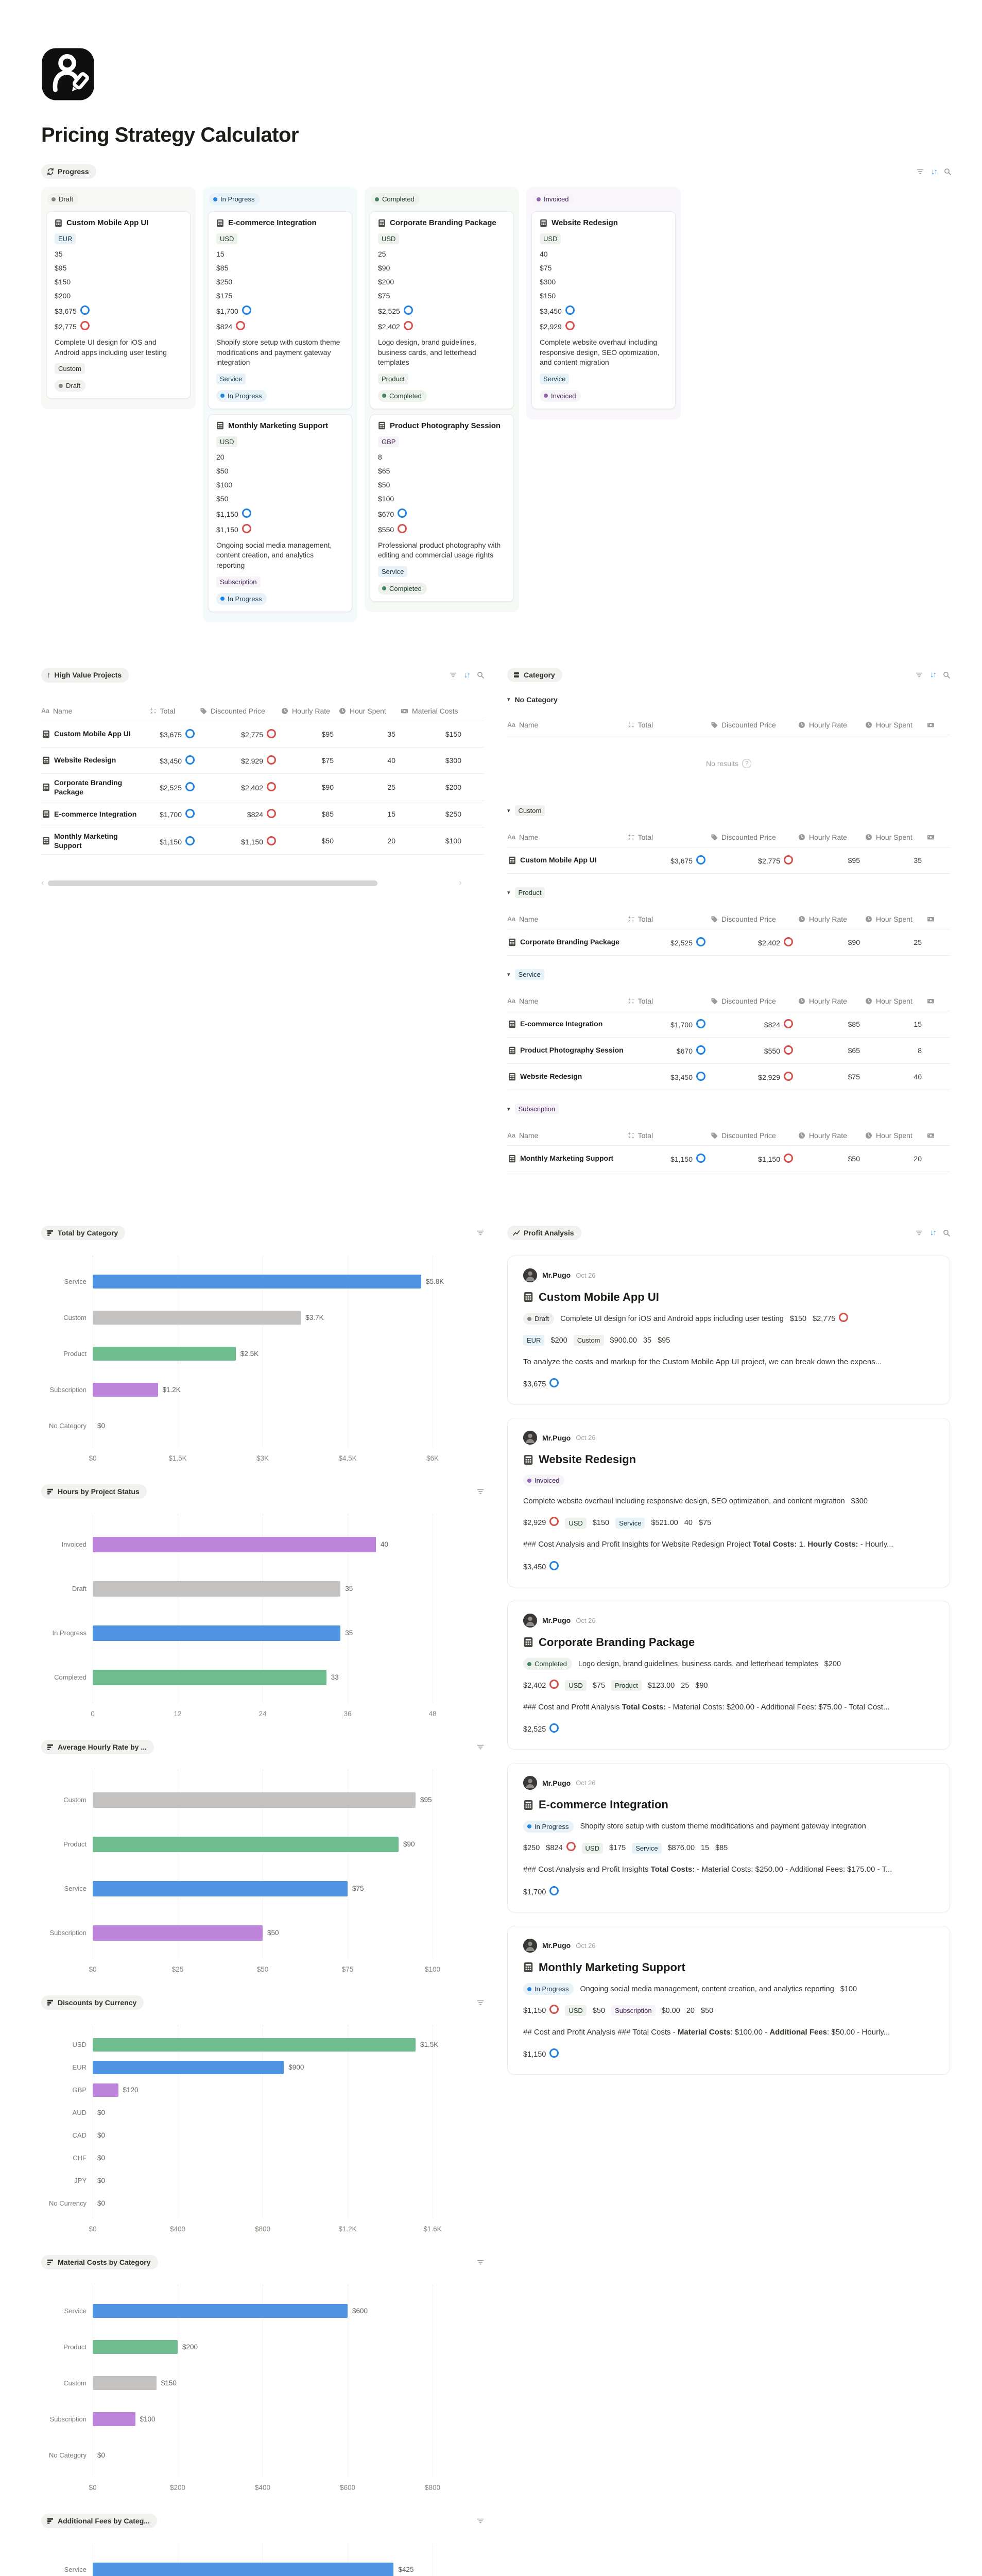 This screenshot has height=2576, width=982. What do you see at coordinates (728, 1024) in the screenshot?
I see `table-row: E-commerce Integration $1,700 $824 $85 15` at bounding box center [728, 1024].